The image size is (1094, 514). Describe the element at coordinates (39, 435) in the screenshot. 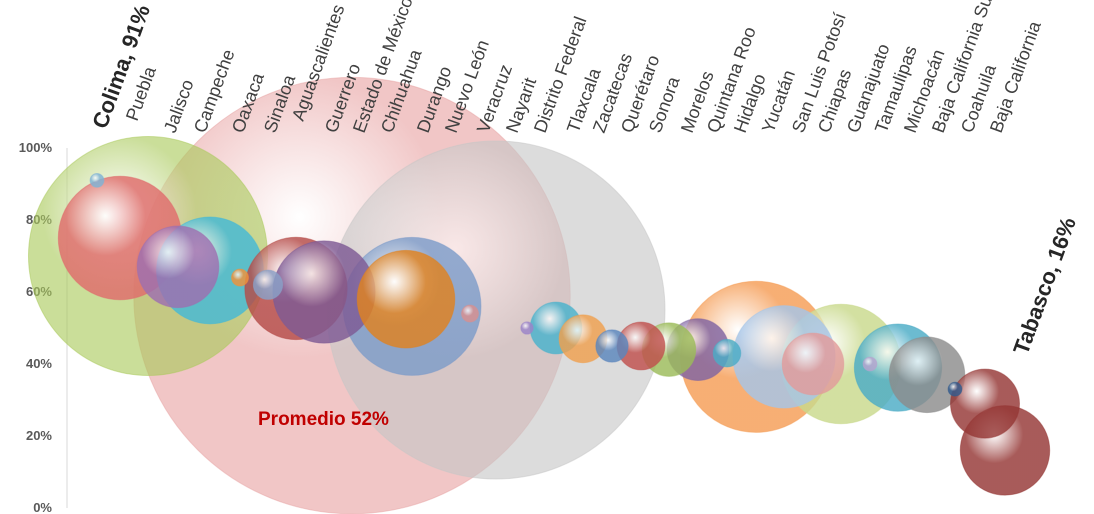

I see `y-tick-label: 20%` at that location.